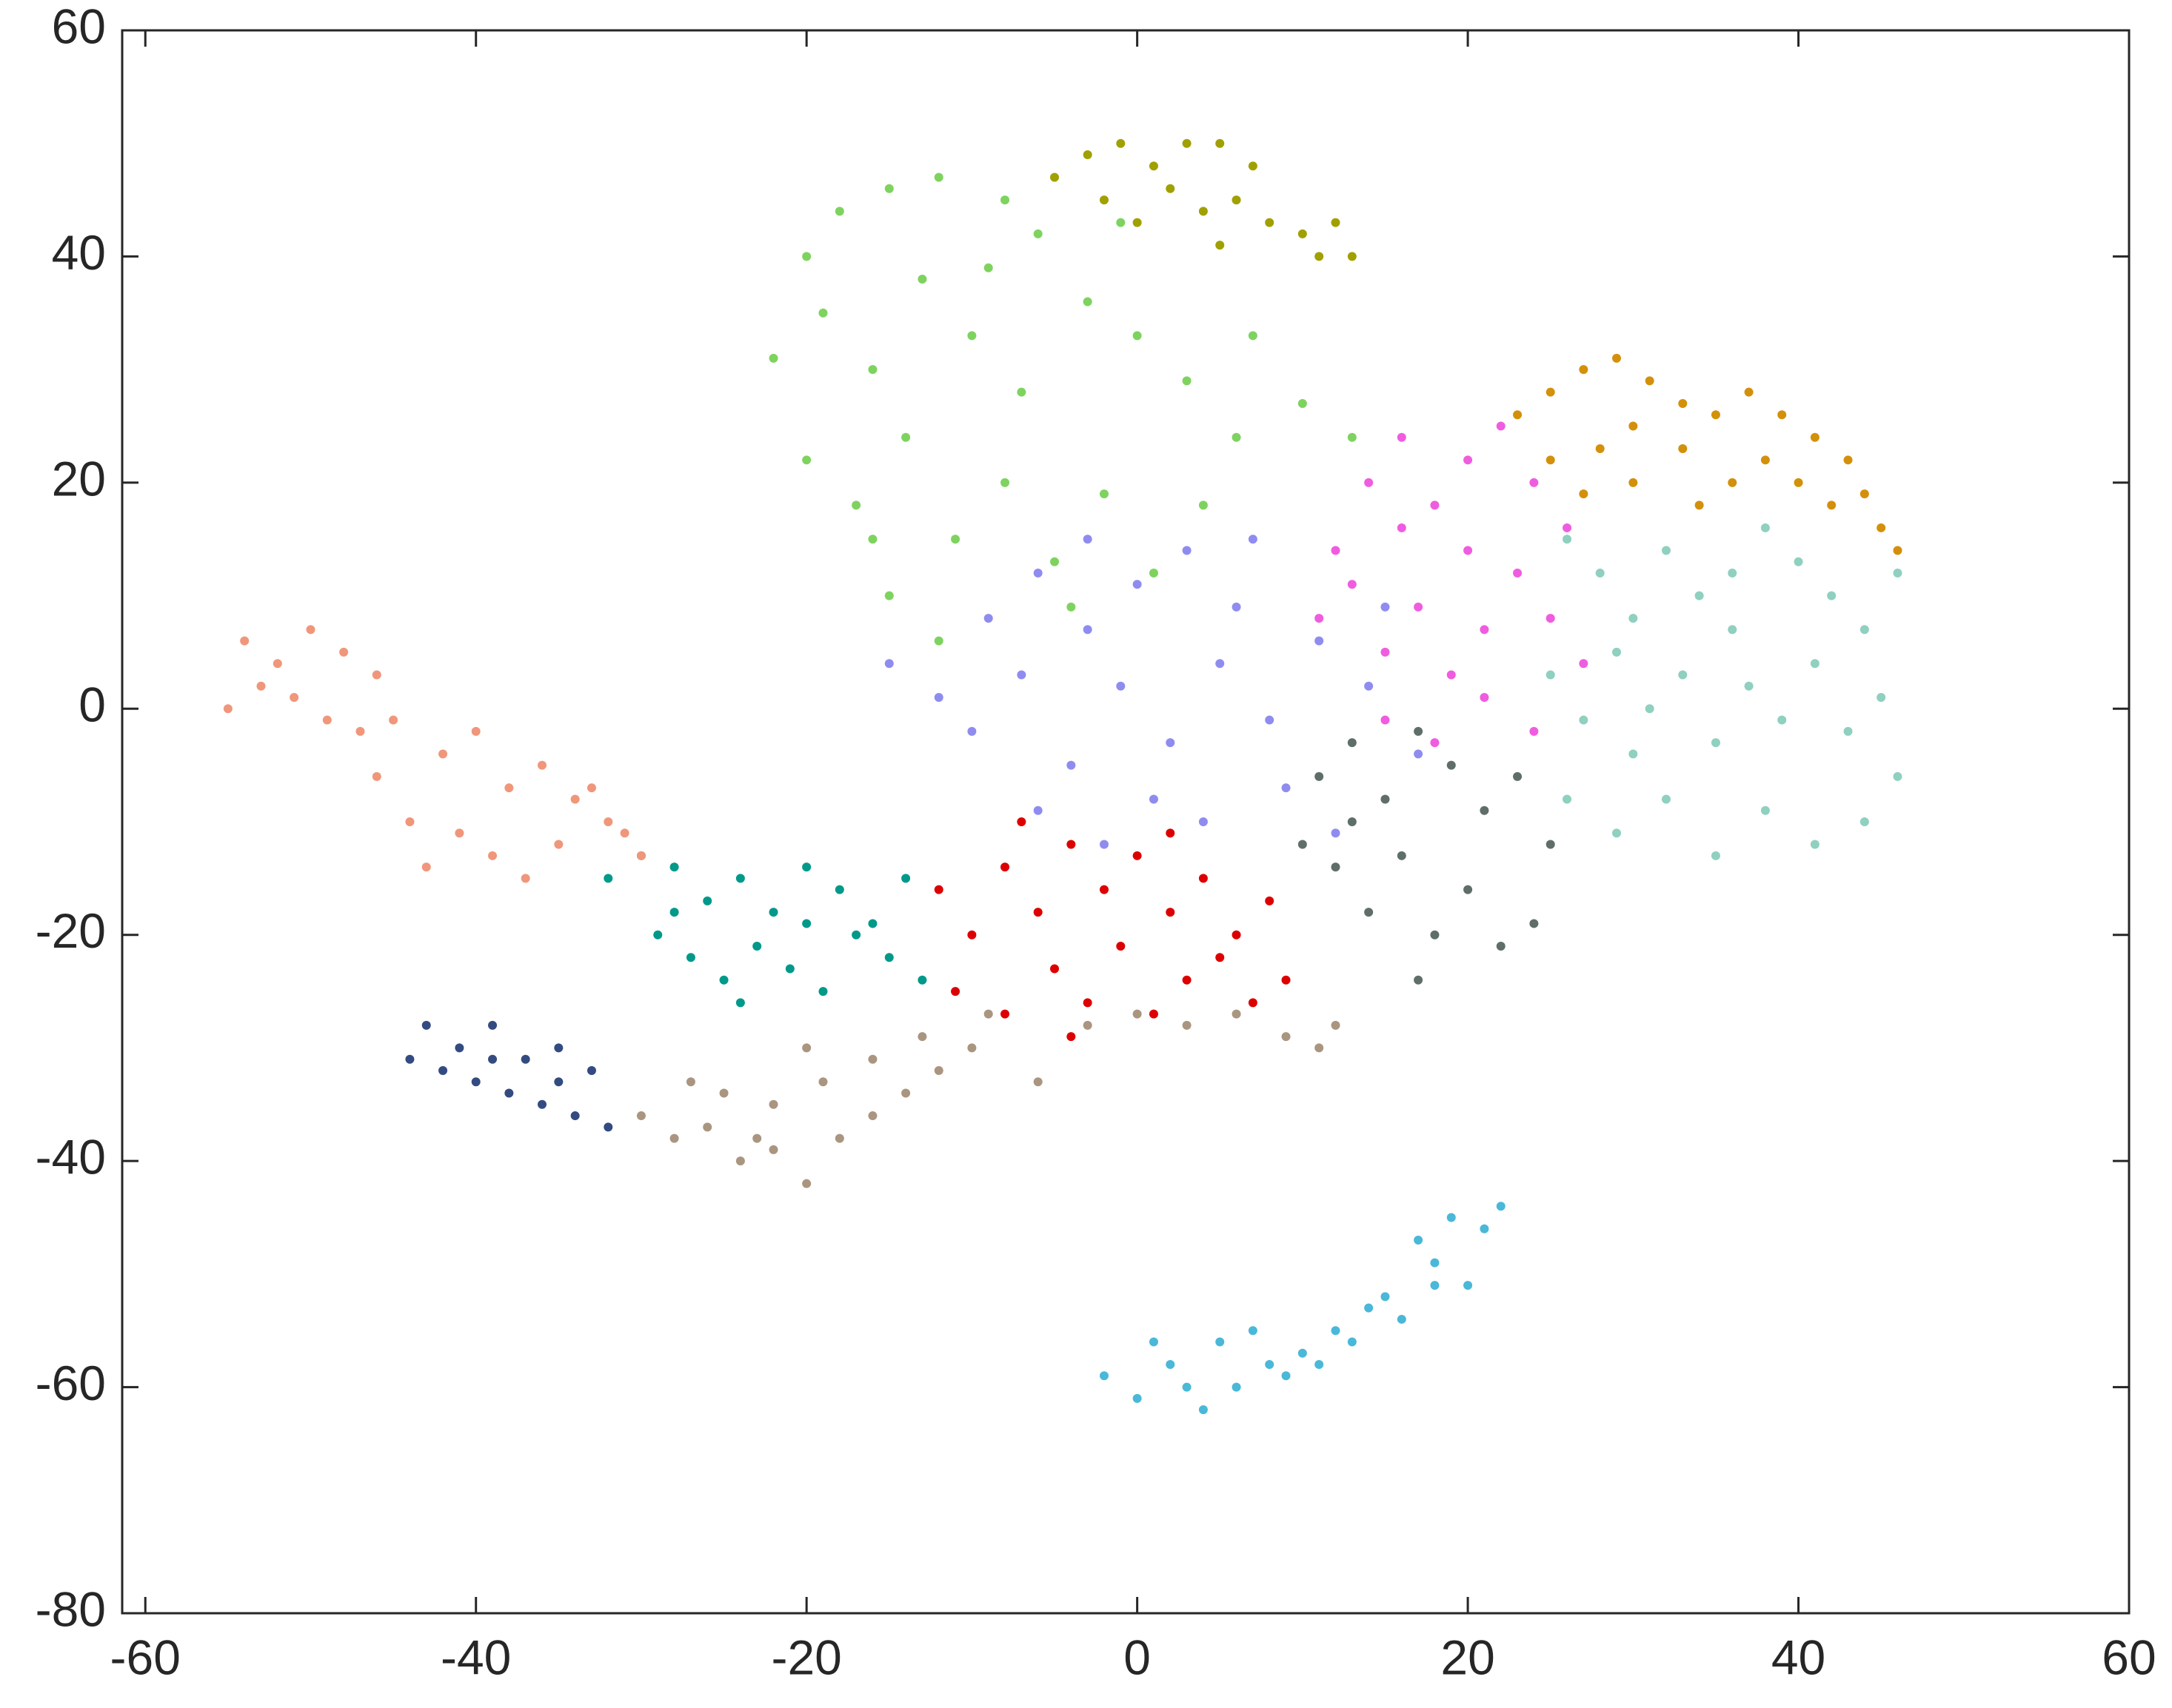 The image size is (2172, 1708). What do you see at coordinates (476, 1657) in the screenshot?
I see `x-tick-label: -40` at bounding box center [476, 1657].